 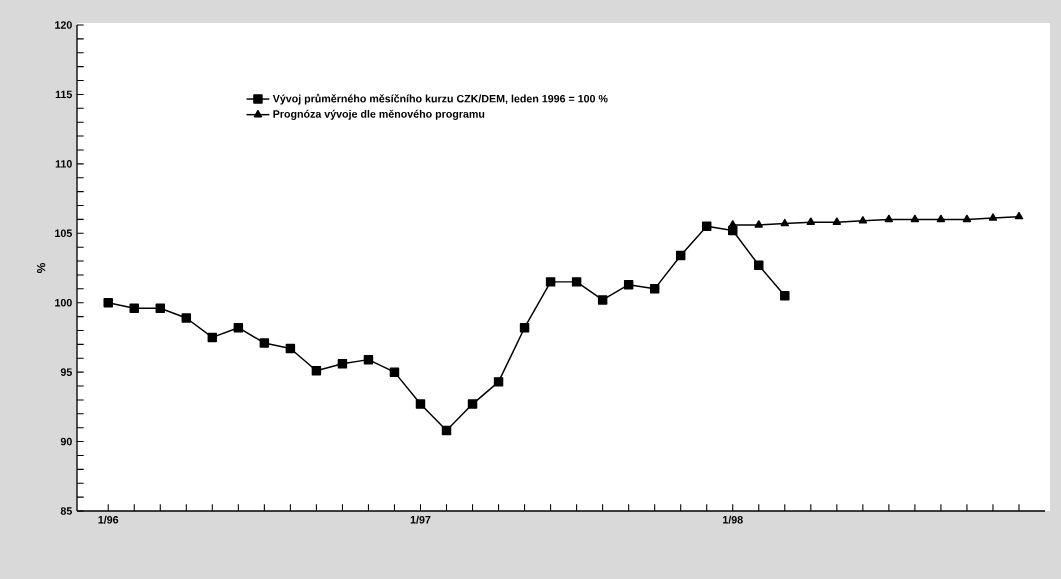 I want to click on y-tick-label: 120, so click(x=63, y=25).